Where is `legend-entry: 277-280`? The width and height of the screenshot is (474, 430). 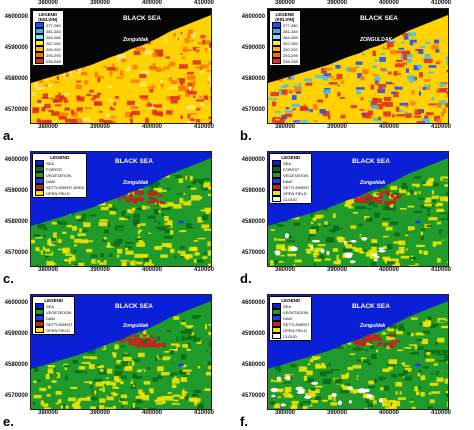 legend-entry: 277-280 is located at coordinates (48, 25).